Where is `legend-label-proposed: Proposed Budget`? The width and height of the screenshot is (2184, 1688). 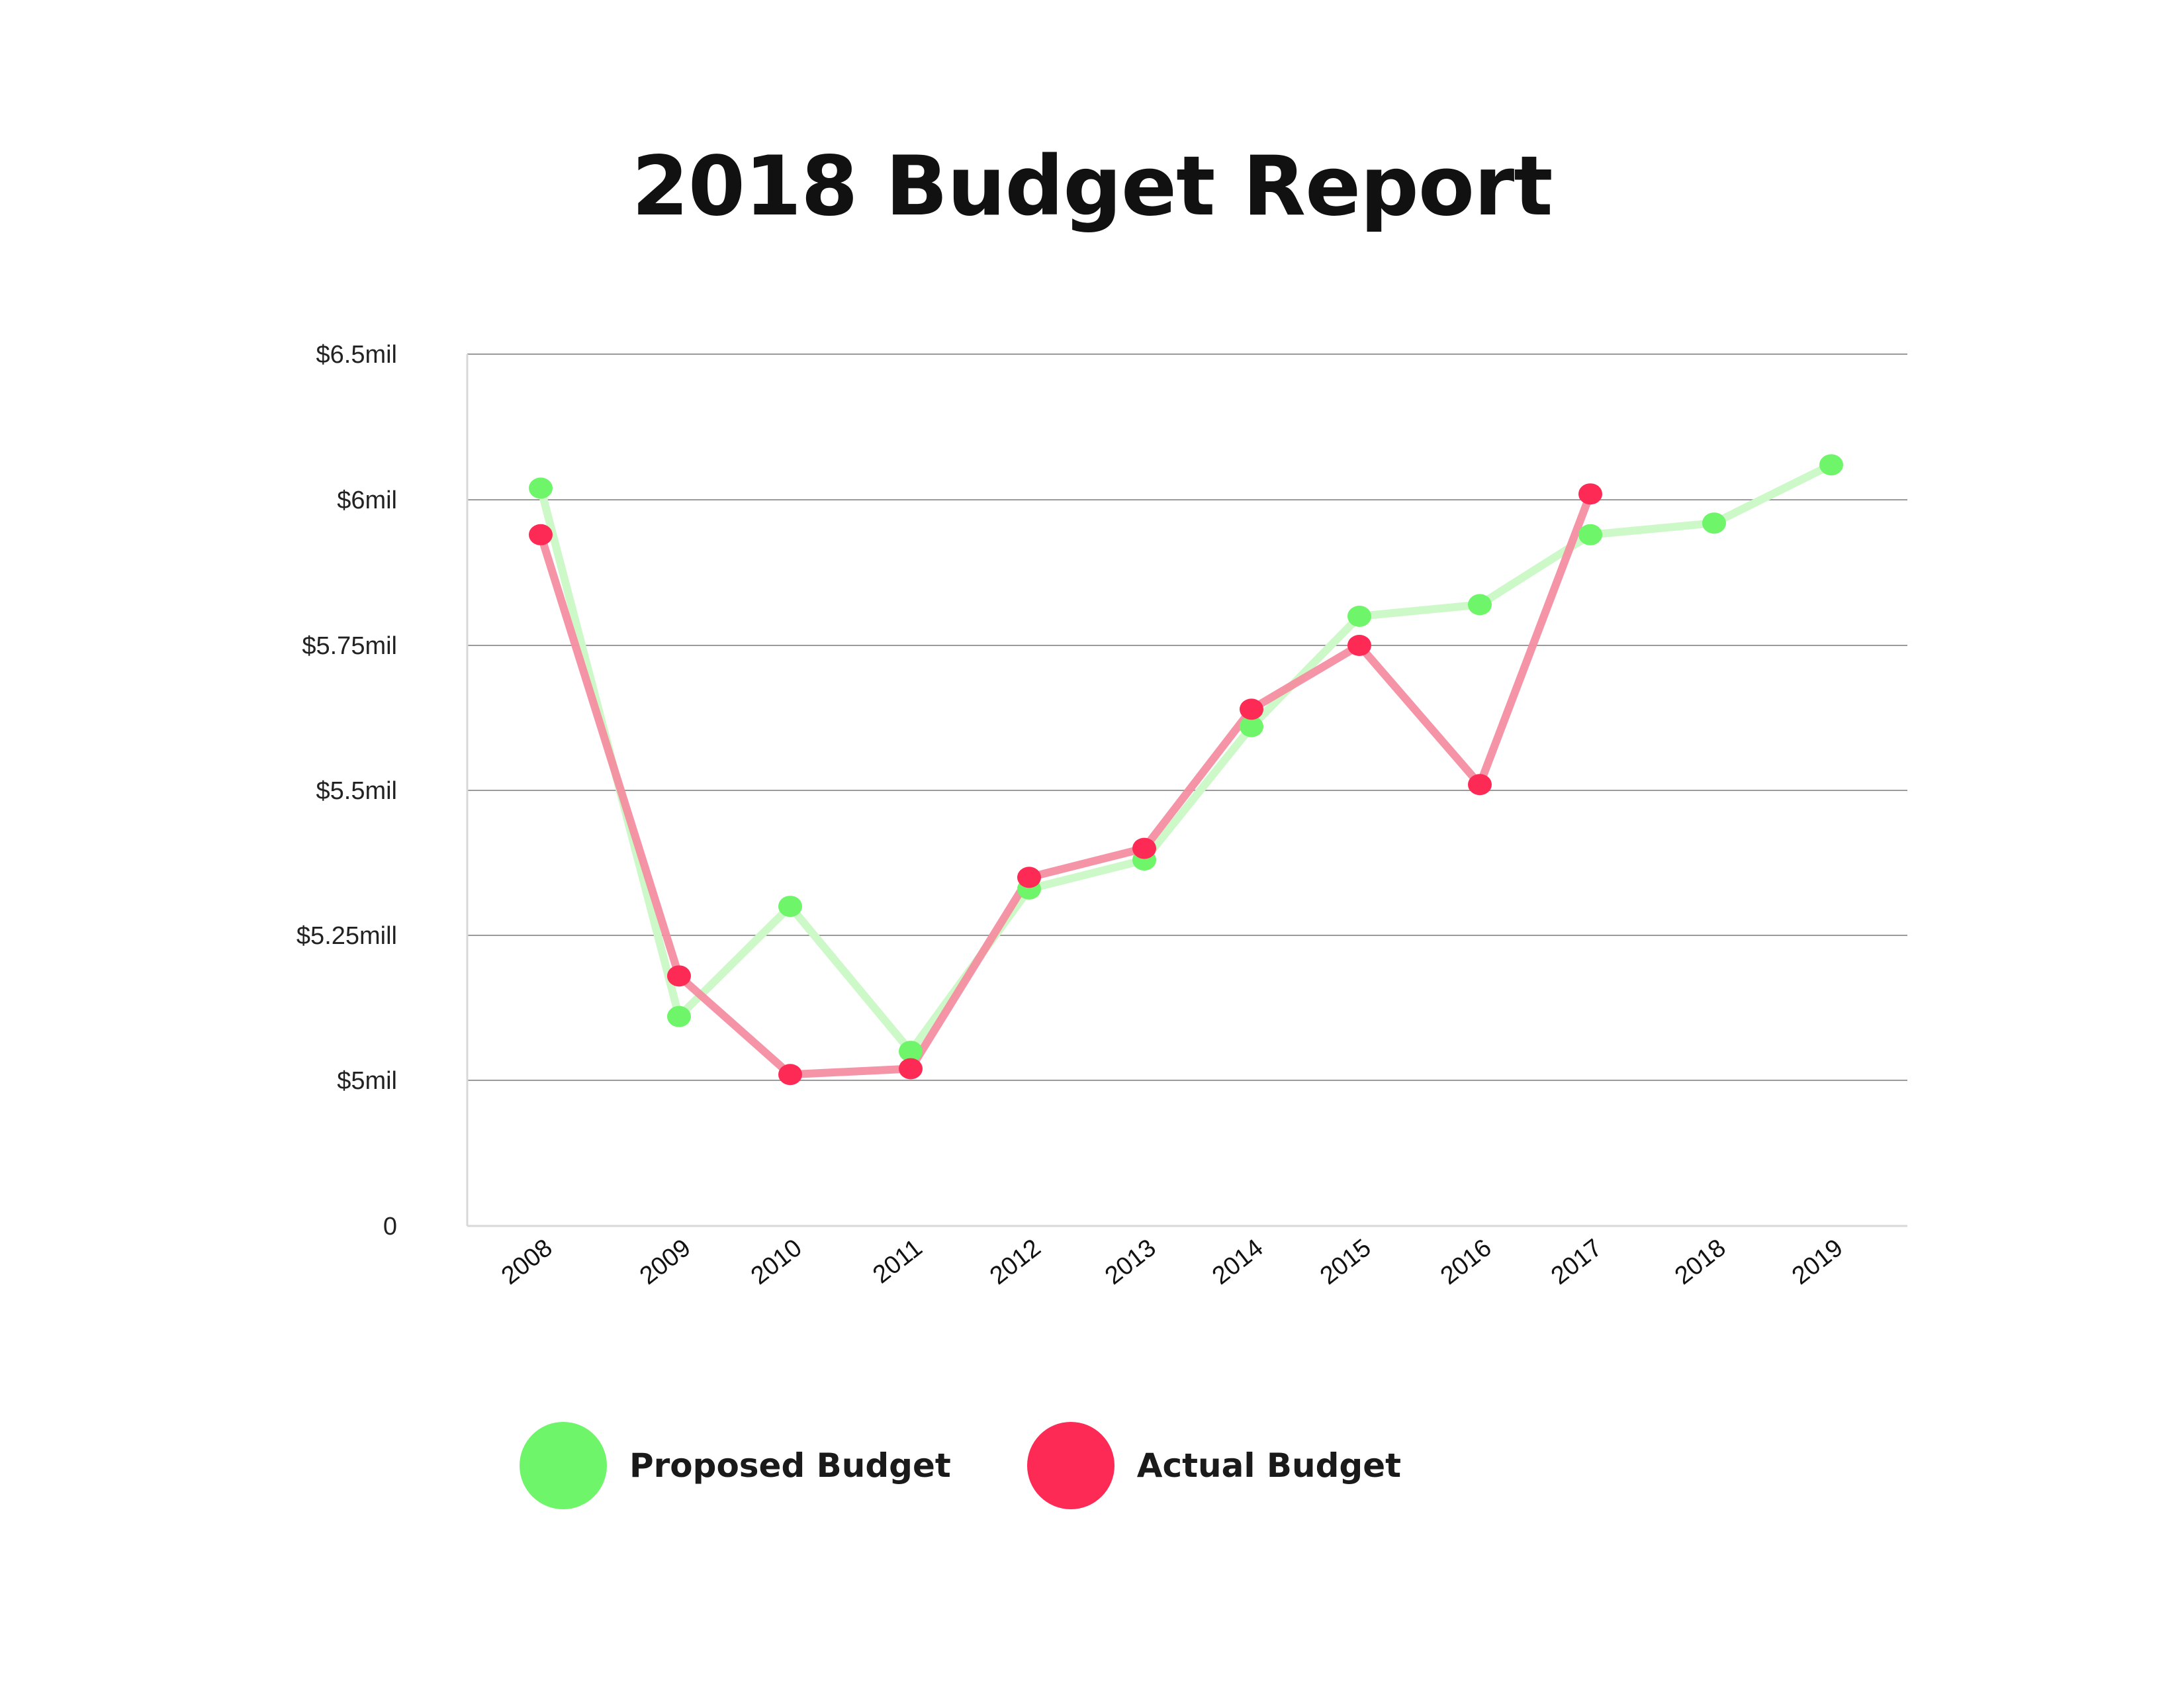
legend-label-proposed: Proposed Budget is located at coordinates (790, 1465).